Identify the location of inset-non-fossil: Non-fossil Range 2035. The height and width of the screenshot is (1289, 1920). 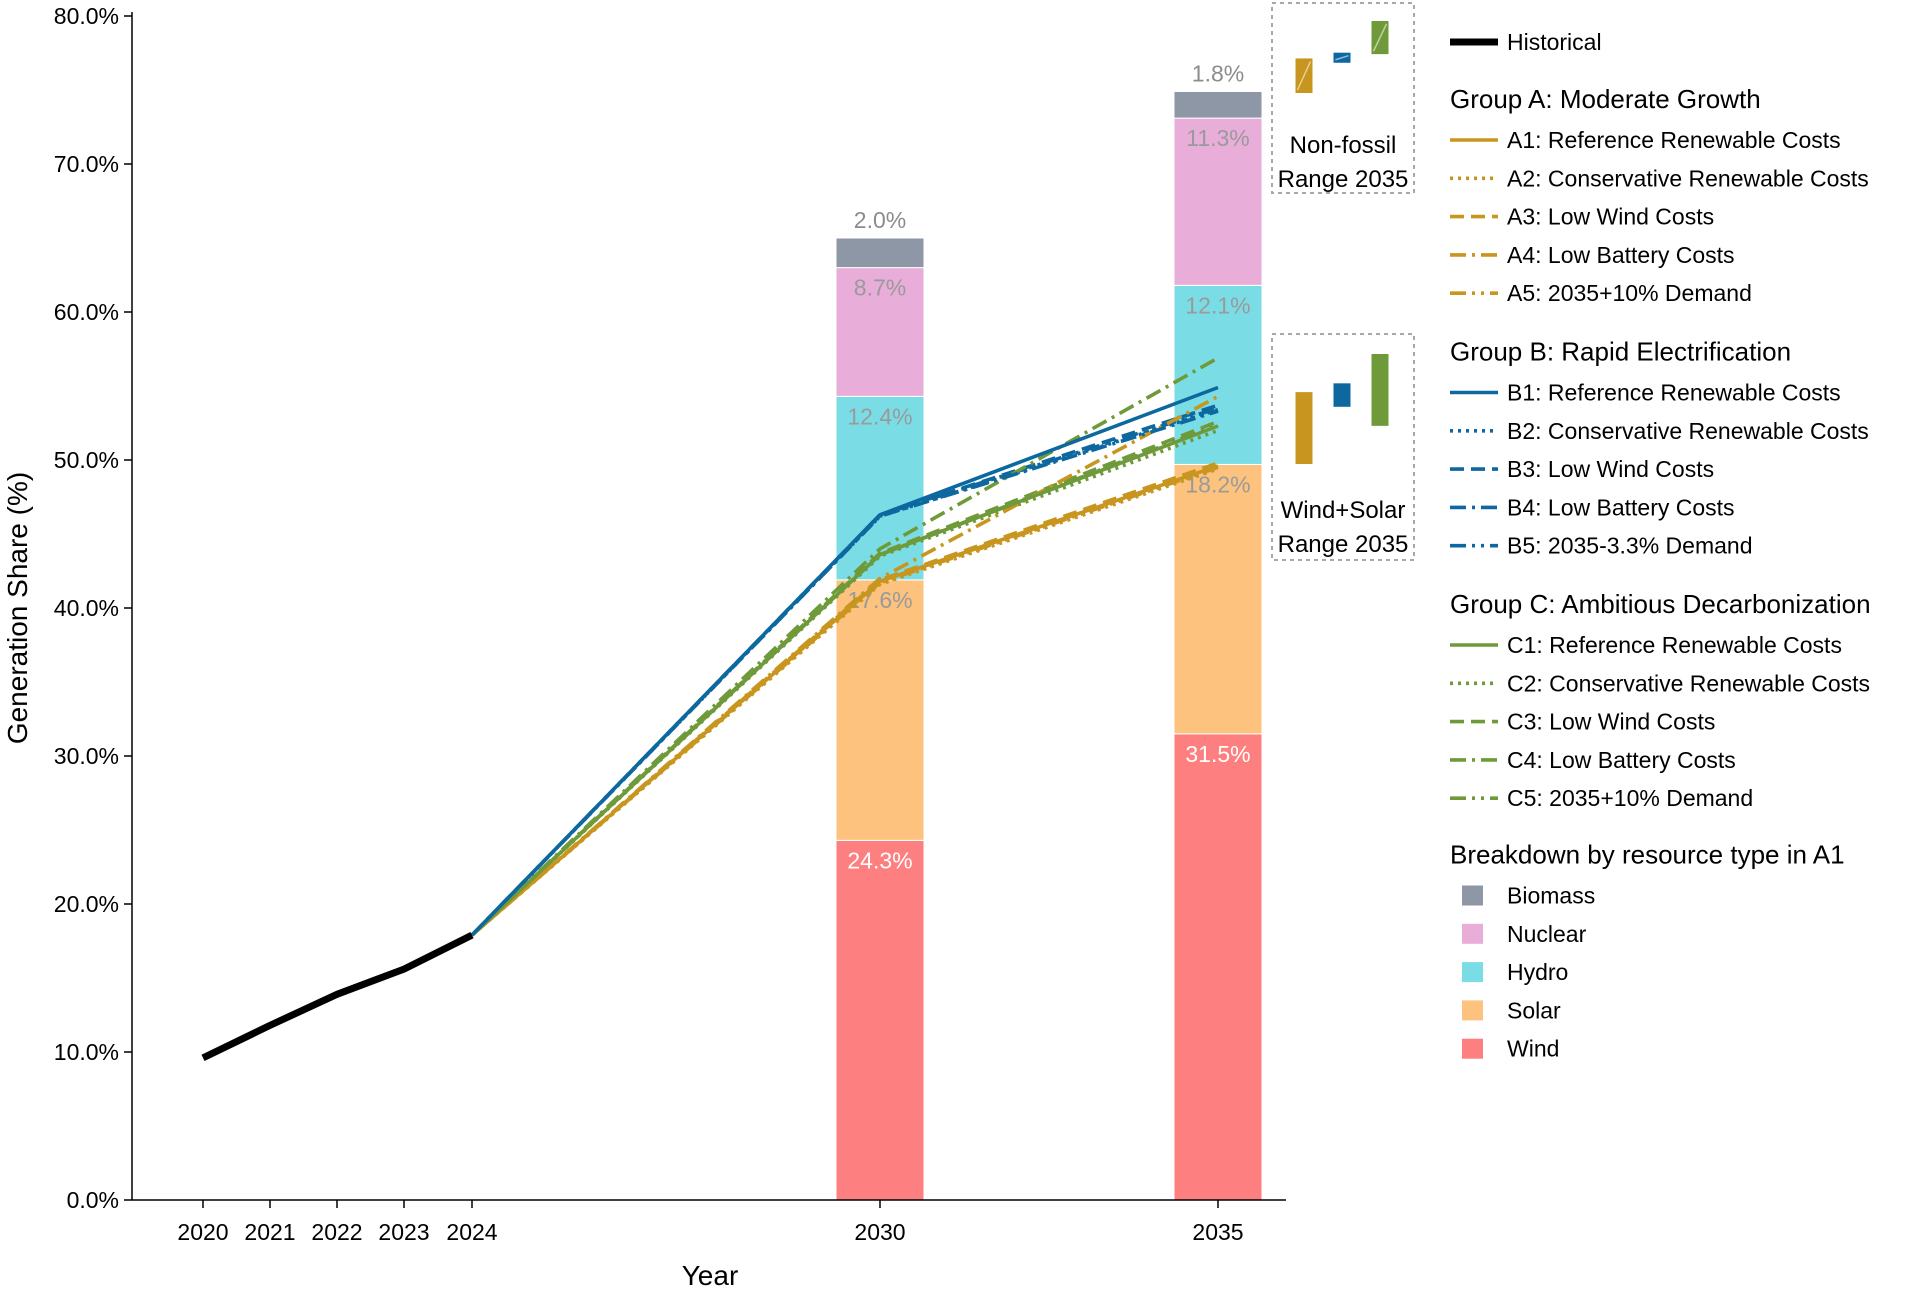
(1343, 98).